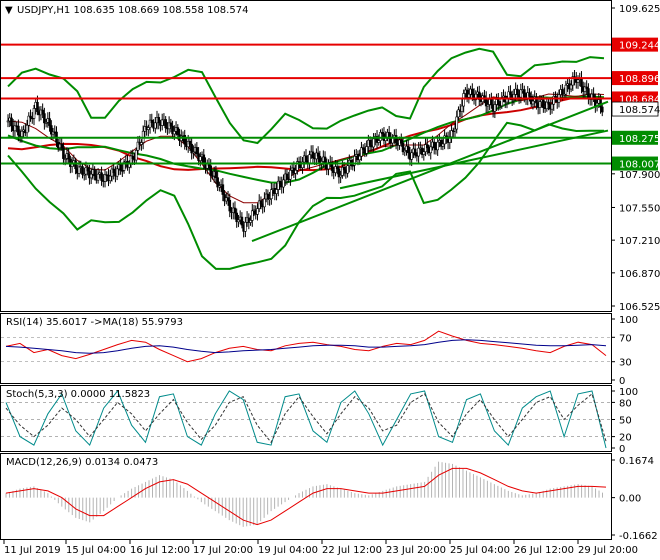 The height and width of the screenshot is (560, 660). What do you see at coordinates (94, 322) in the screenshot?
I see `rsi-panel-title: RSI(14) 35.6017 ->MA(18) 55.9793` at bounding box center [94, 322].